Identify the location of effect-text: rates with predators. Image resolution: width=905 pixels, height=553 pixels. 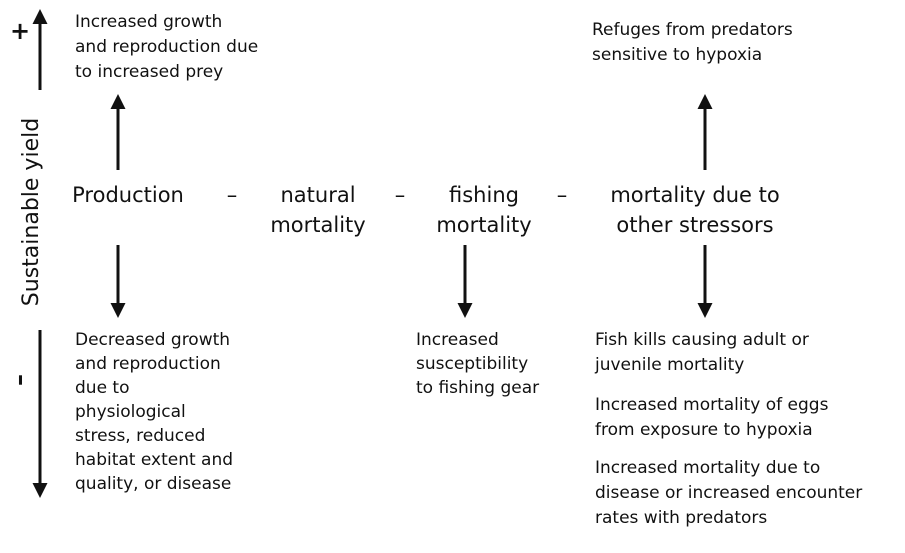
(681, 518).